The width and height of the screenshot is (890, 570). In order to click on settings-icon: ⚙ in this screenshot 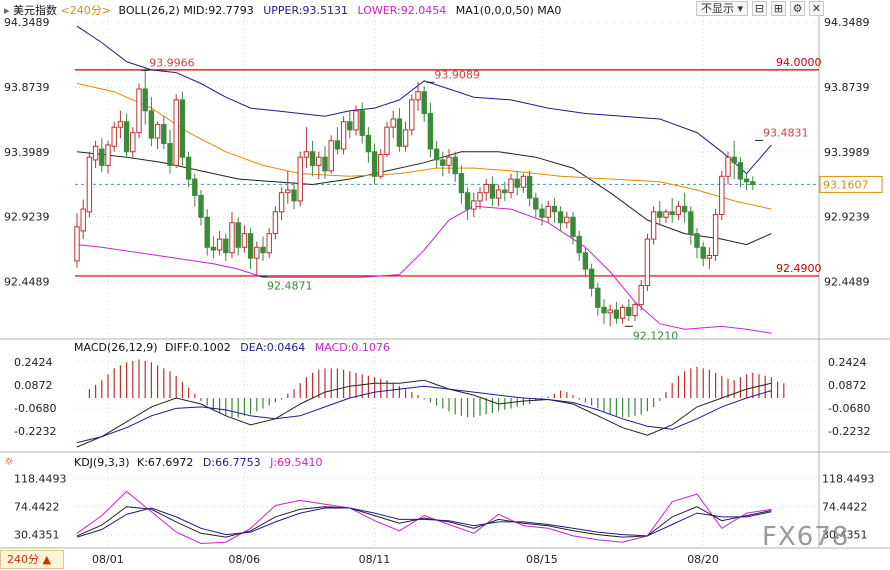, I will do `click(797, 8)`.